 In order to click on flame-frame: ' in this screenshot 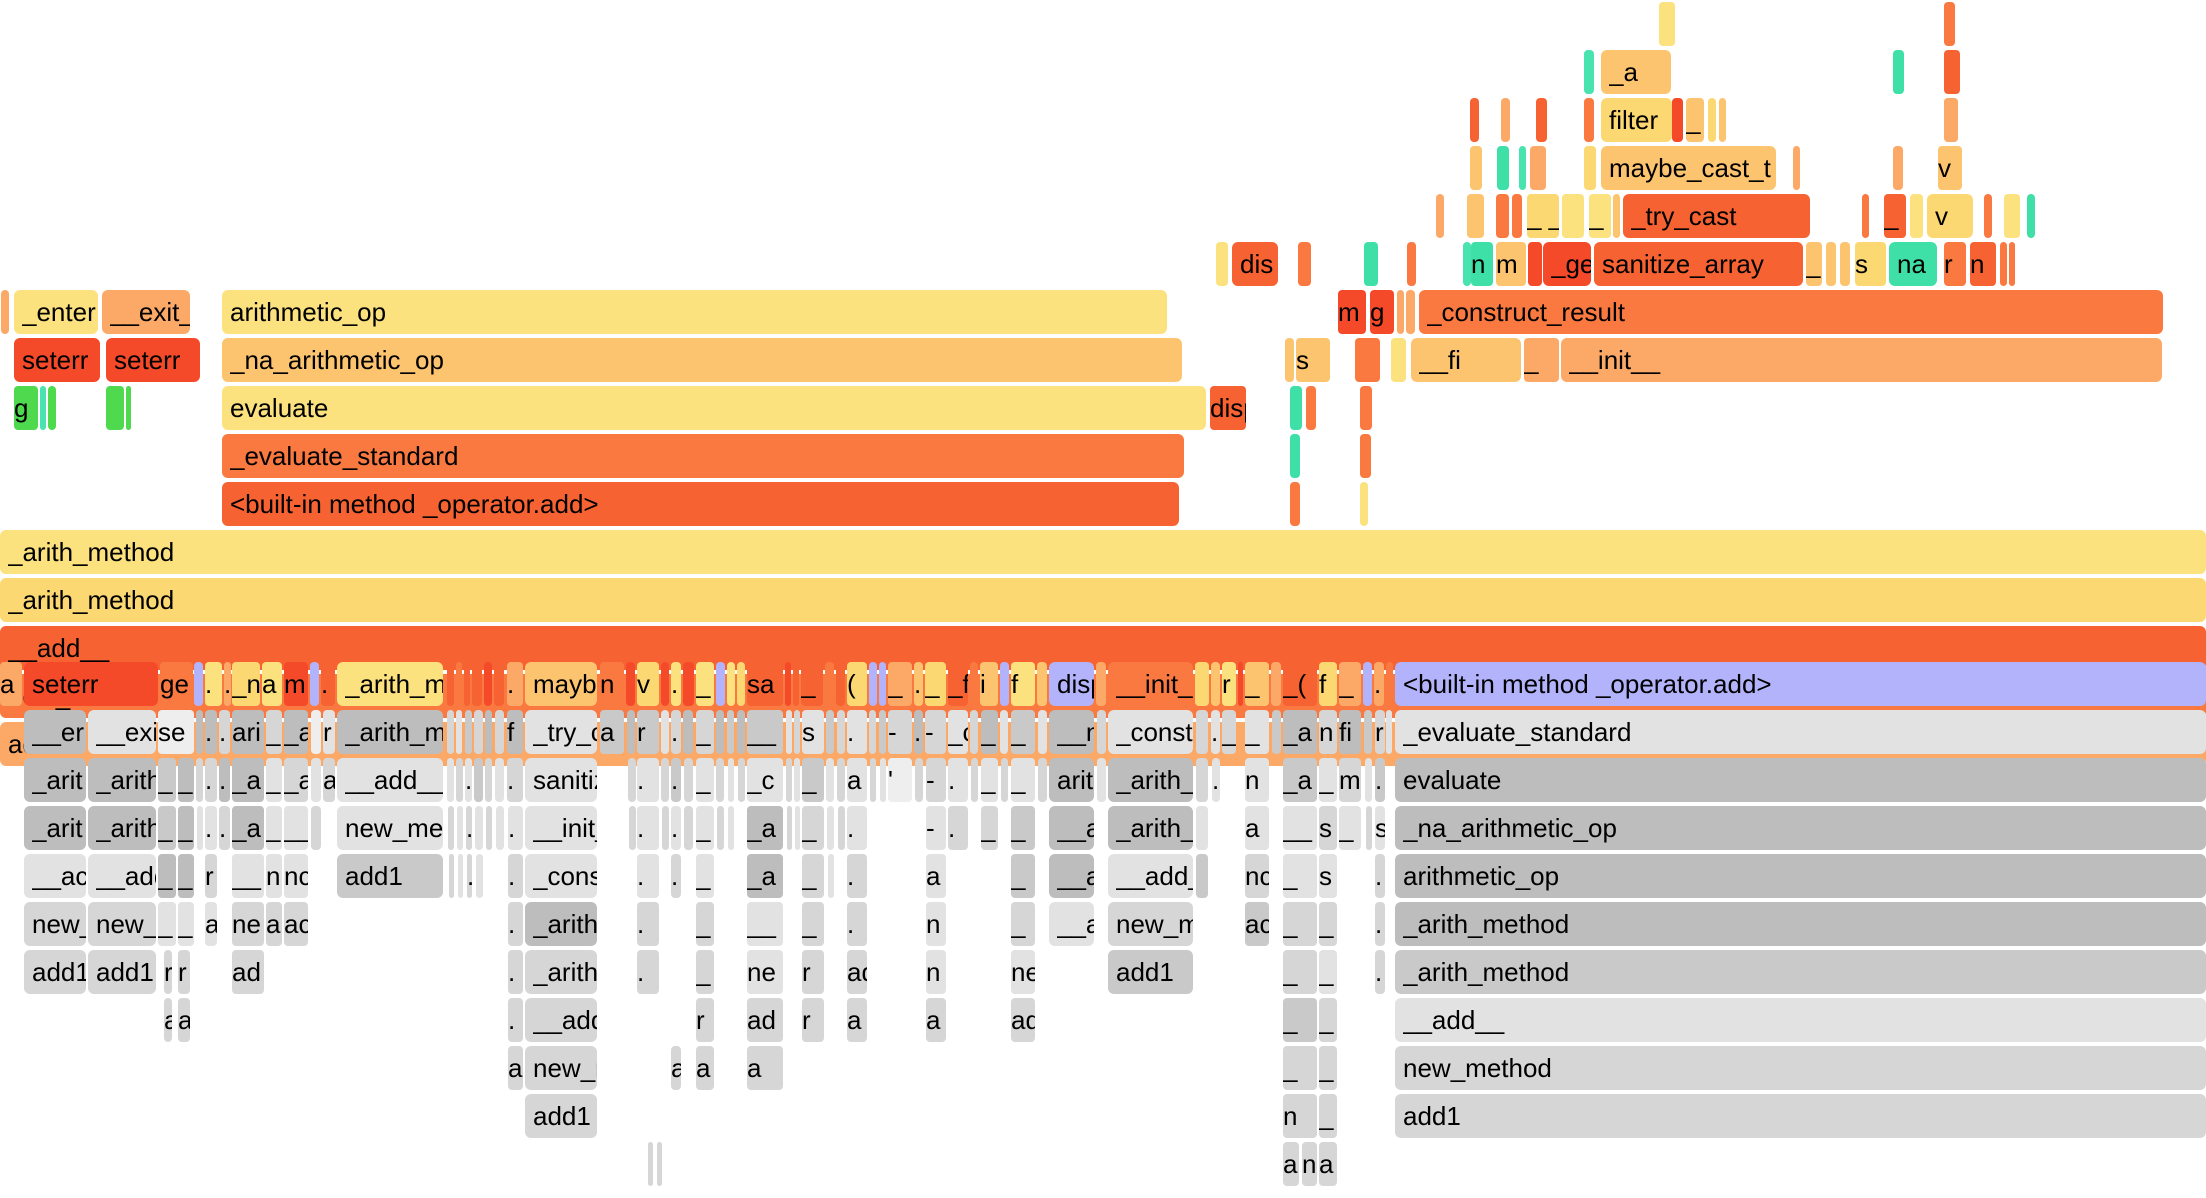, I will do `click(900, 780)`.